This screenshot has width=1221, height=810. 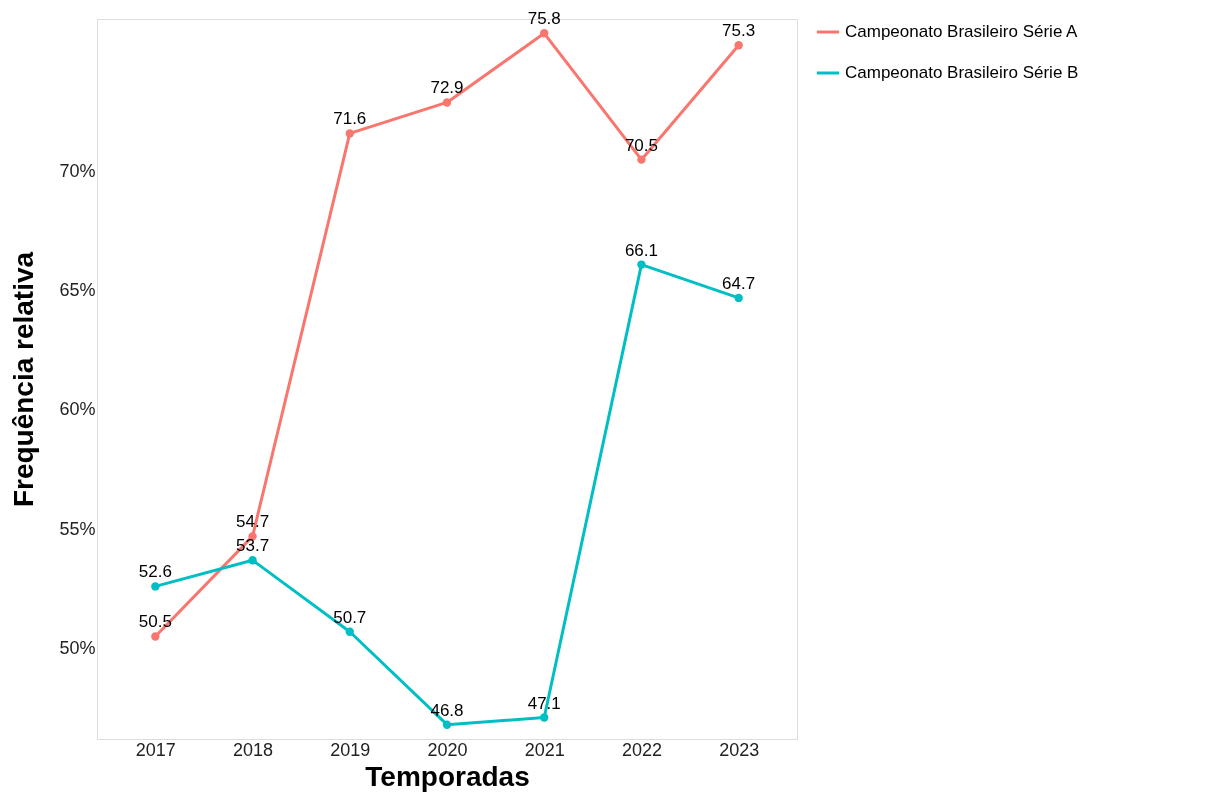 What do you see at coordinates (739, 749) in the screenshot?
I see `x-tick-label: 2023` at bounding box center [739, 749].